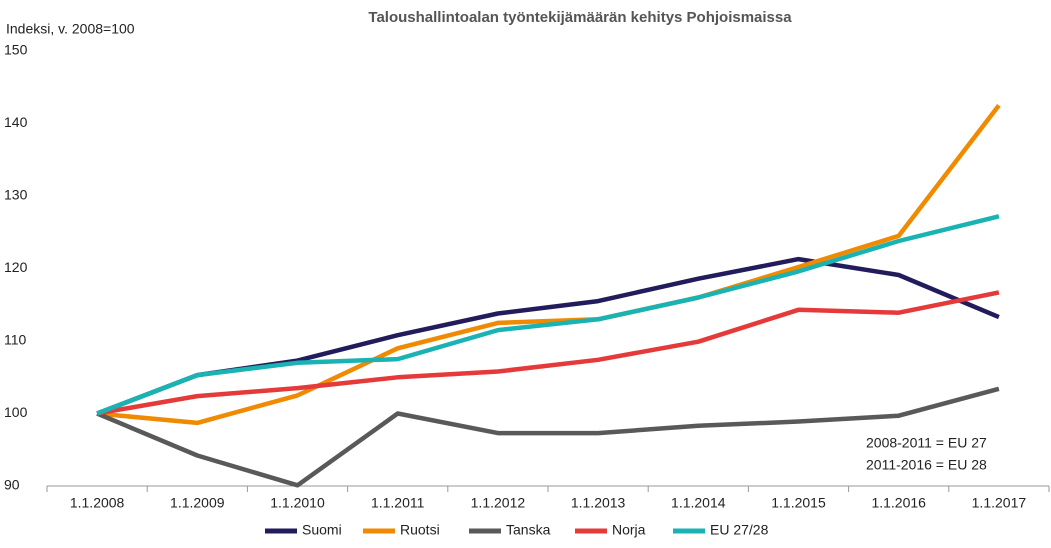 This screenshot has height=548, width=1051. Describe the element at coordinates (322, 530) in the screenshot. I see `legend-label: Suomi` at that location.